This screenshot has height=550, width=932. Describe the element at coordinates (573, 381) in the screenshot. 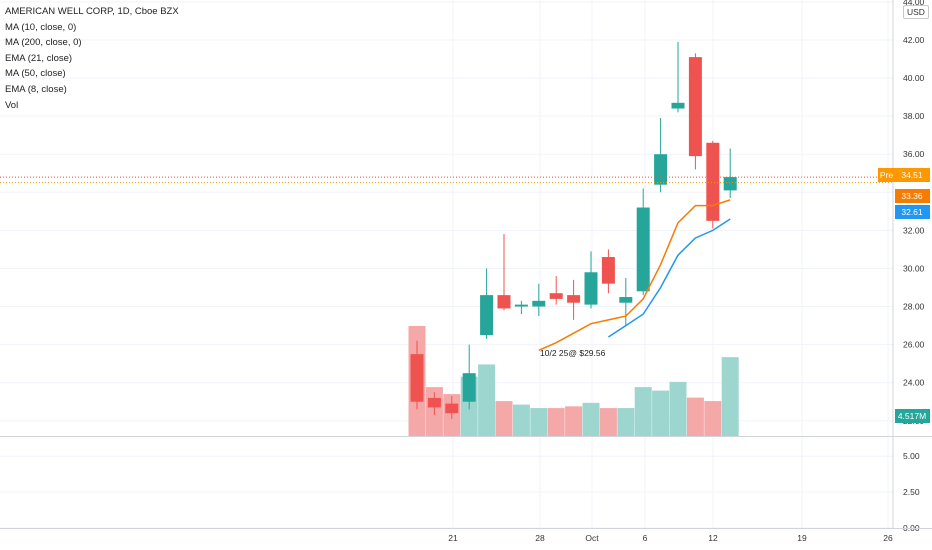

I see `volume-bars` at that location.